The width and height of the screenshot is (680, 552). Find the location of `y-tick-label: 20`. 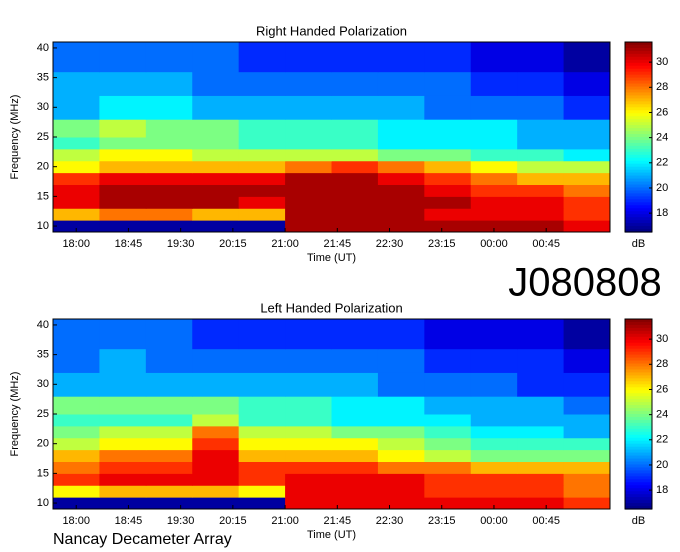

y-tick-label: 20 is located at coordinates (43, 167).